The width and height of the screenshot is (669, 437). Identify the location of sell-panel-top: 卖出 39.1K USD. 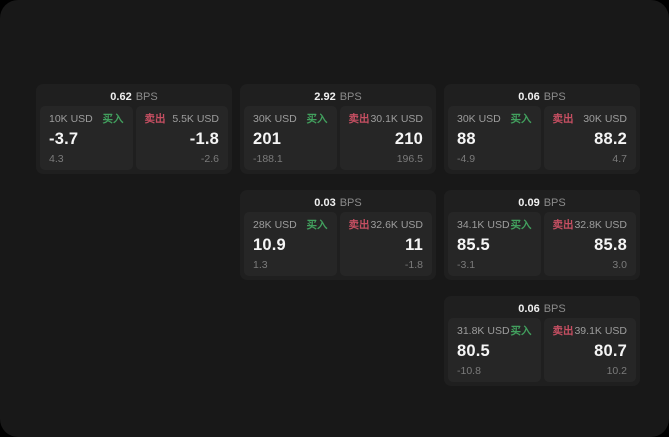
(590, 331).